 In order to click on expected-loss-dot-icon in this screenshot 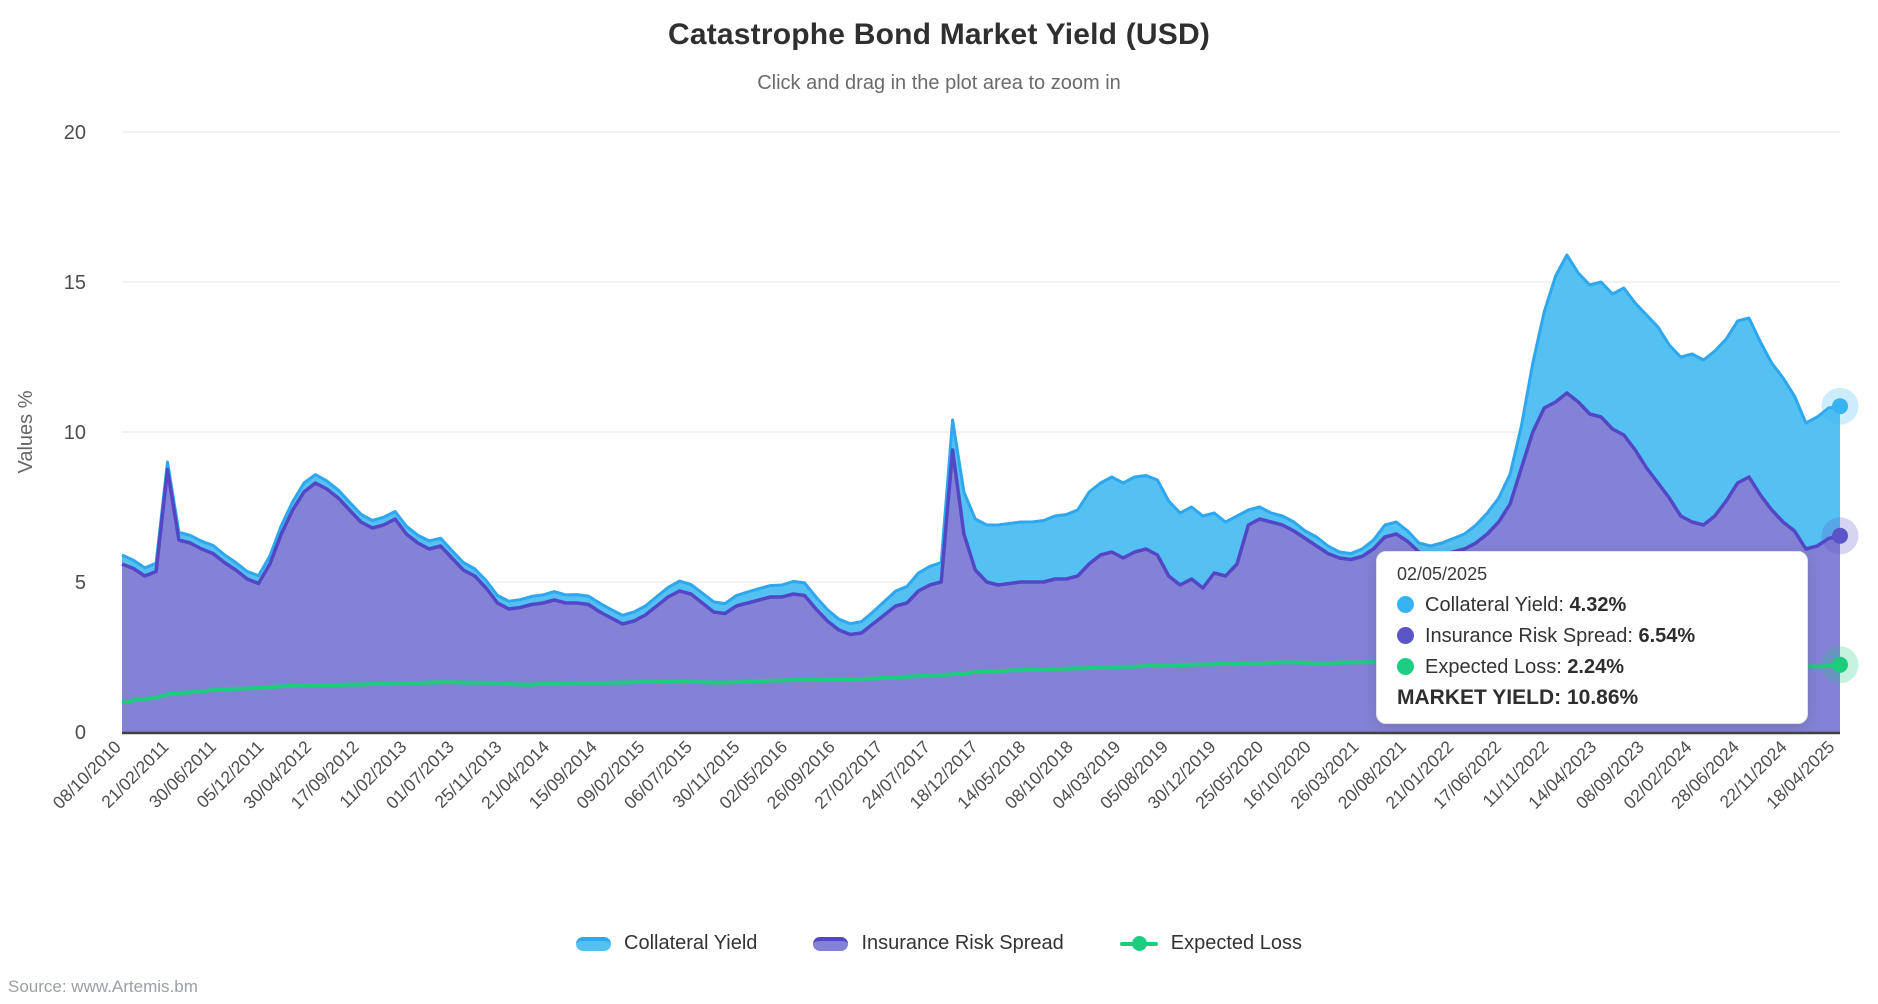, I will do `click(1405, 666)`.